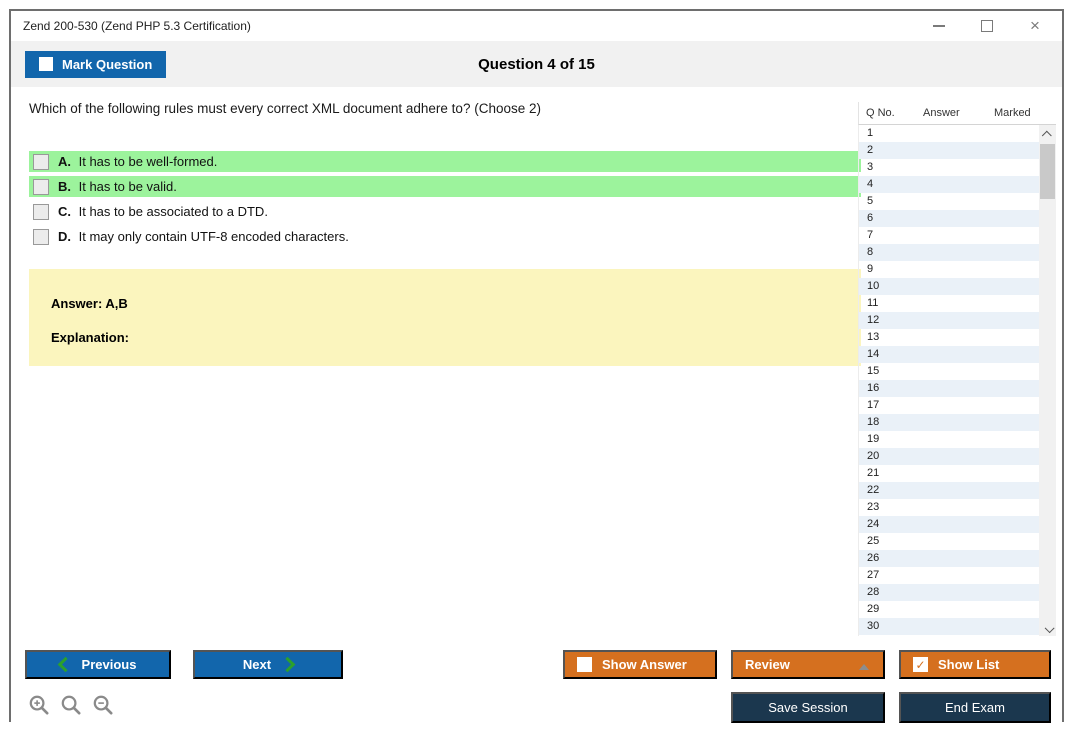 The image size is (1075, 736). I want to click on mark-question-button: Mark Question, so click(96, 64).